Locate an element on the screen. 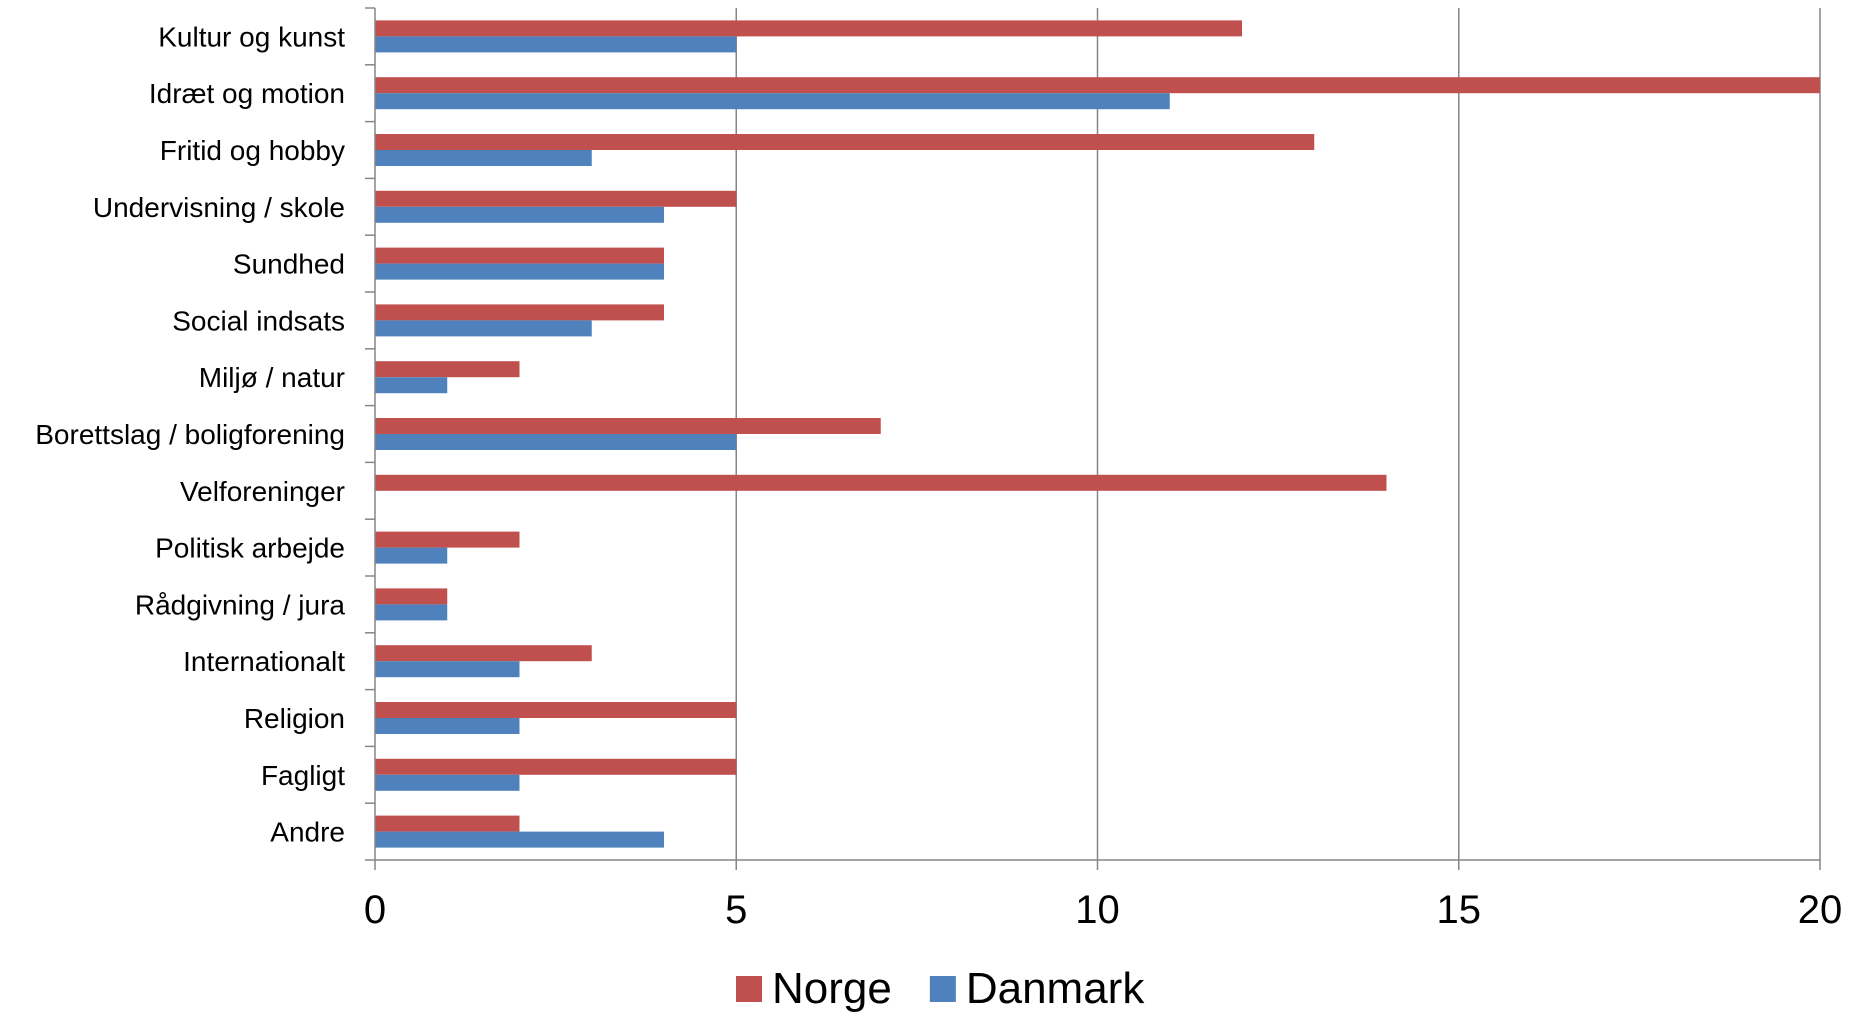 The height and width of the screenshot is (1026, 1855). x-tick-label: 0 is located at coordinates (375, 910).